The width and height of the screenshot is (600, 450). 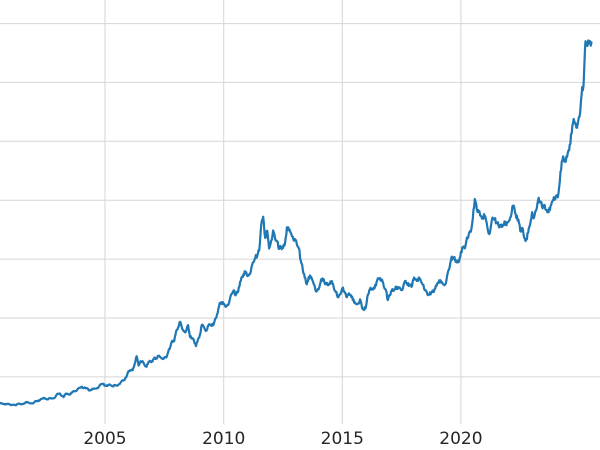 What do you see at coordinates (342, 439) in the screenshot?
I see `x-tick-label-2015: 2015` at bounding box center [342, 439].